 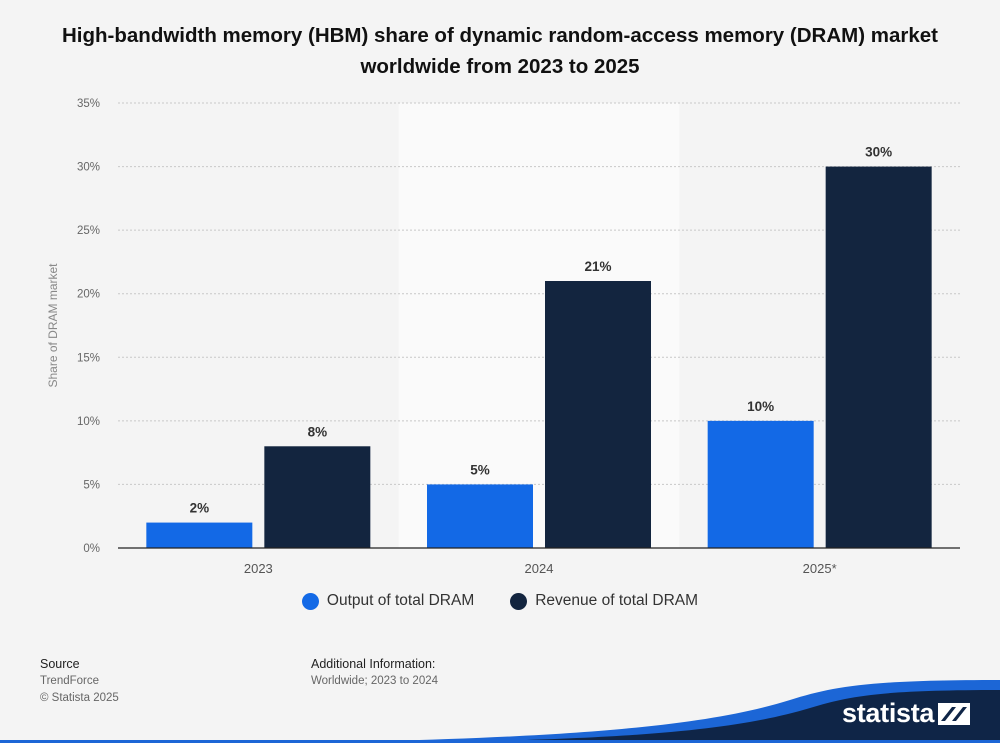 I want to click on additional-info-text: Worldwide; 2023 to 2024, so click(x=375, y=681).